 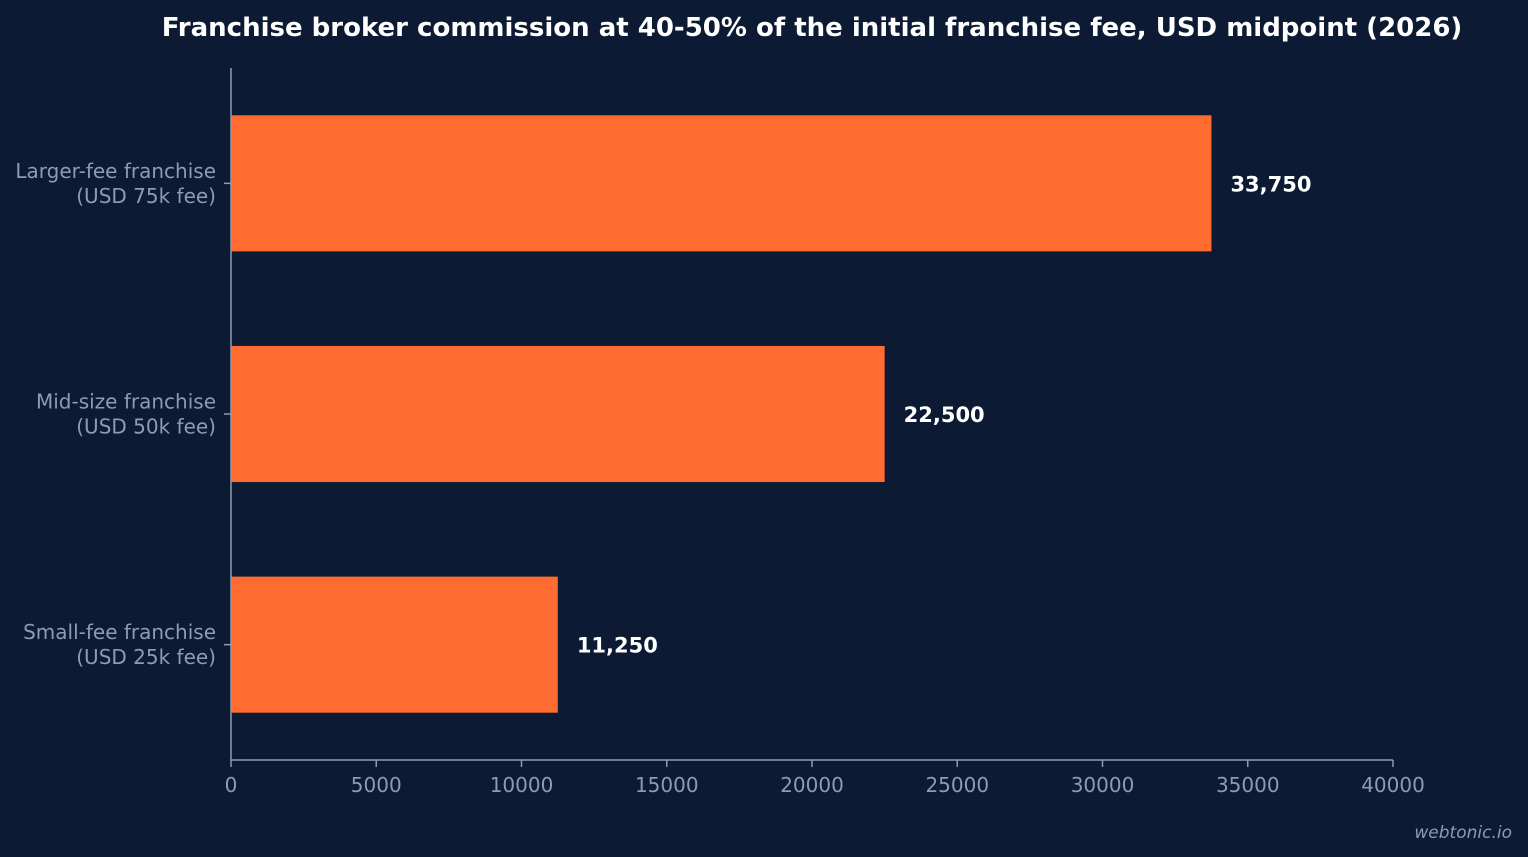 I want to click on data-label: 22,500, so click(x=944, y=415).